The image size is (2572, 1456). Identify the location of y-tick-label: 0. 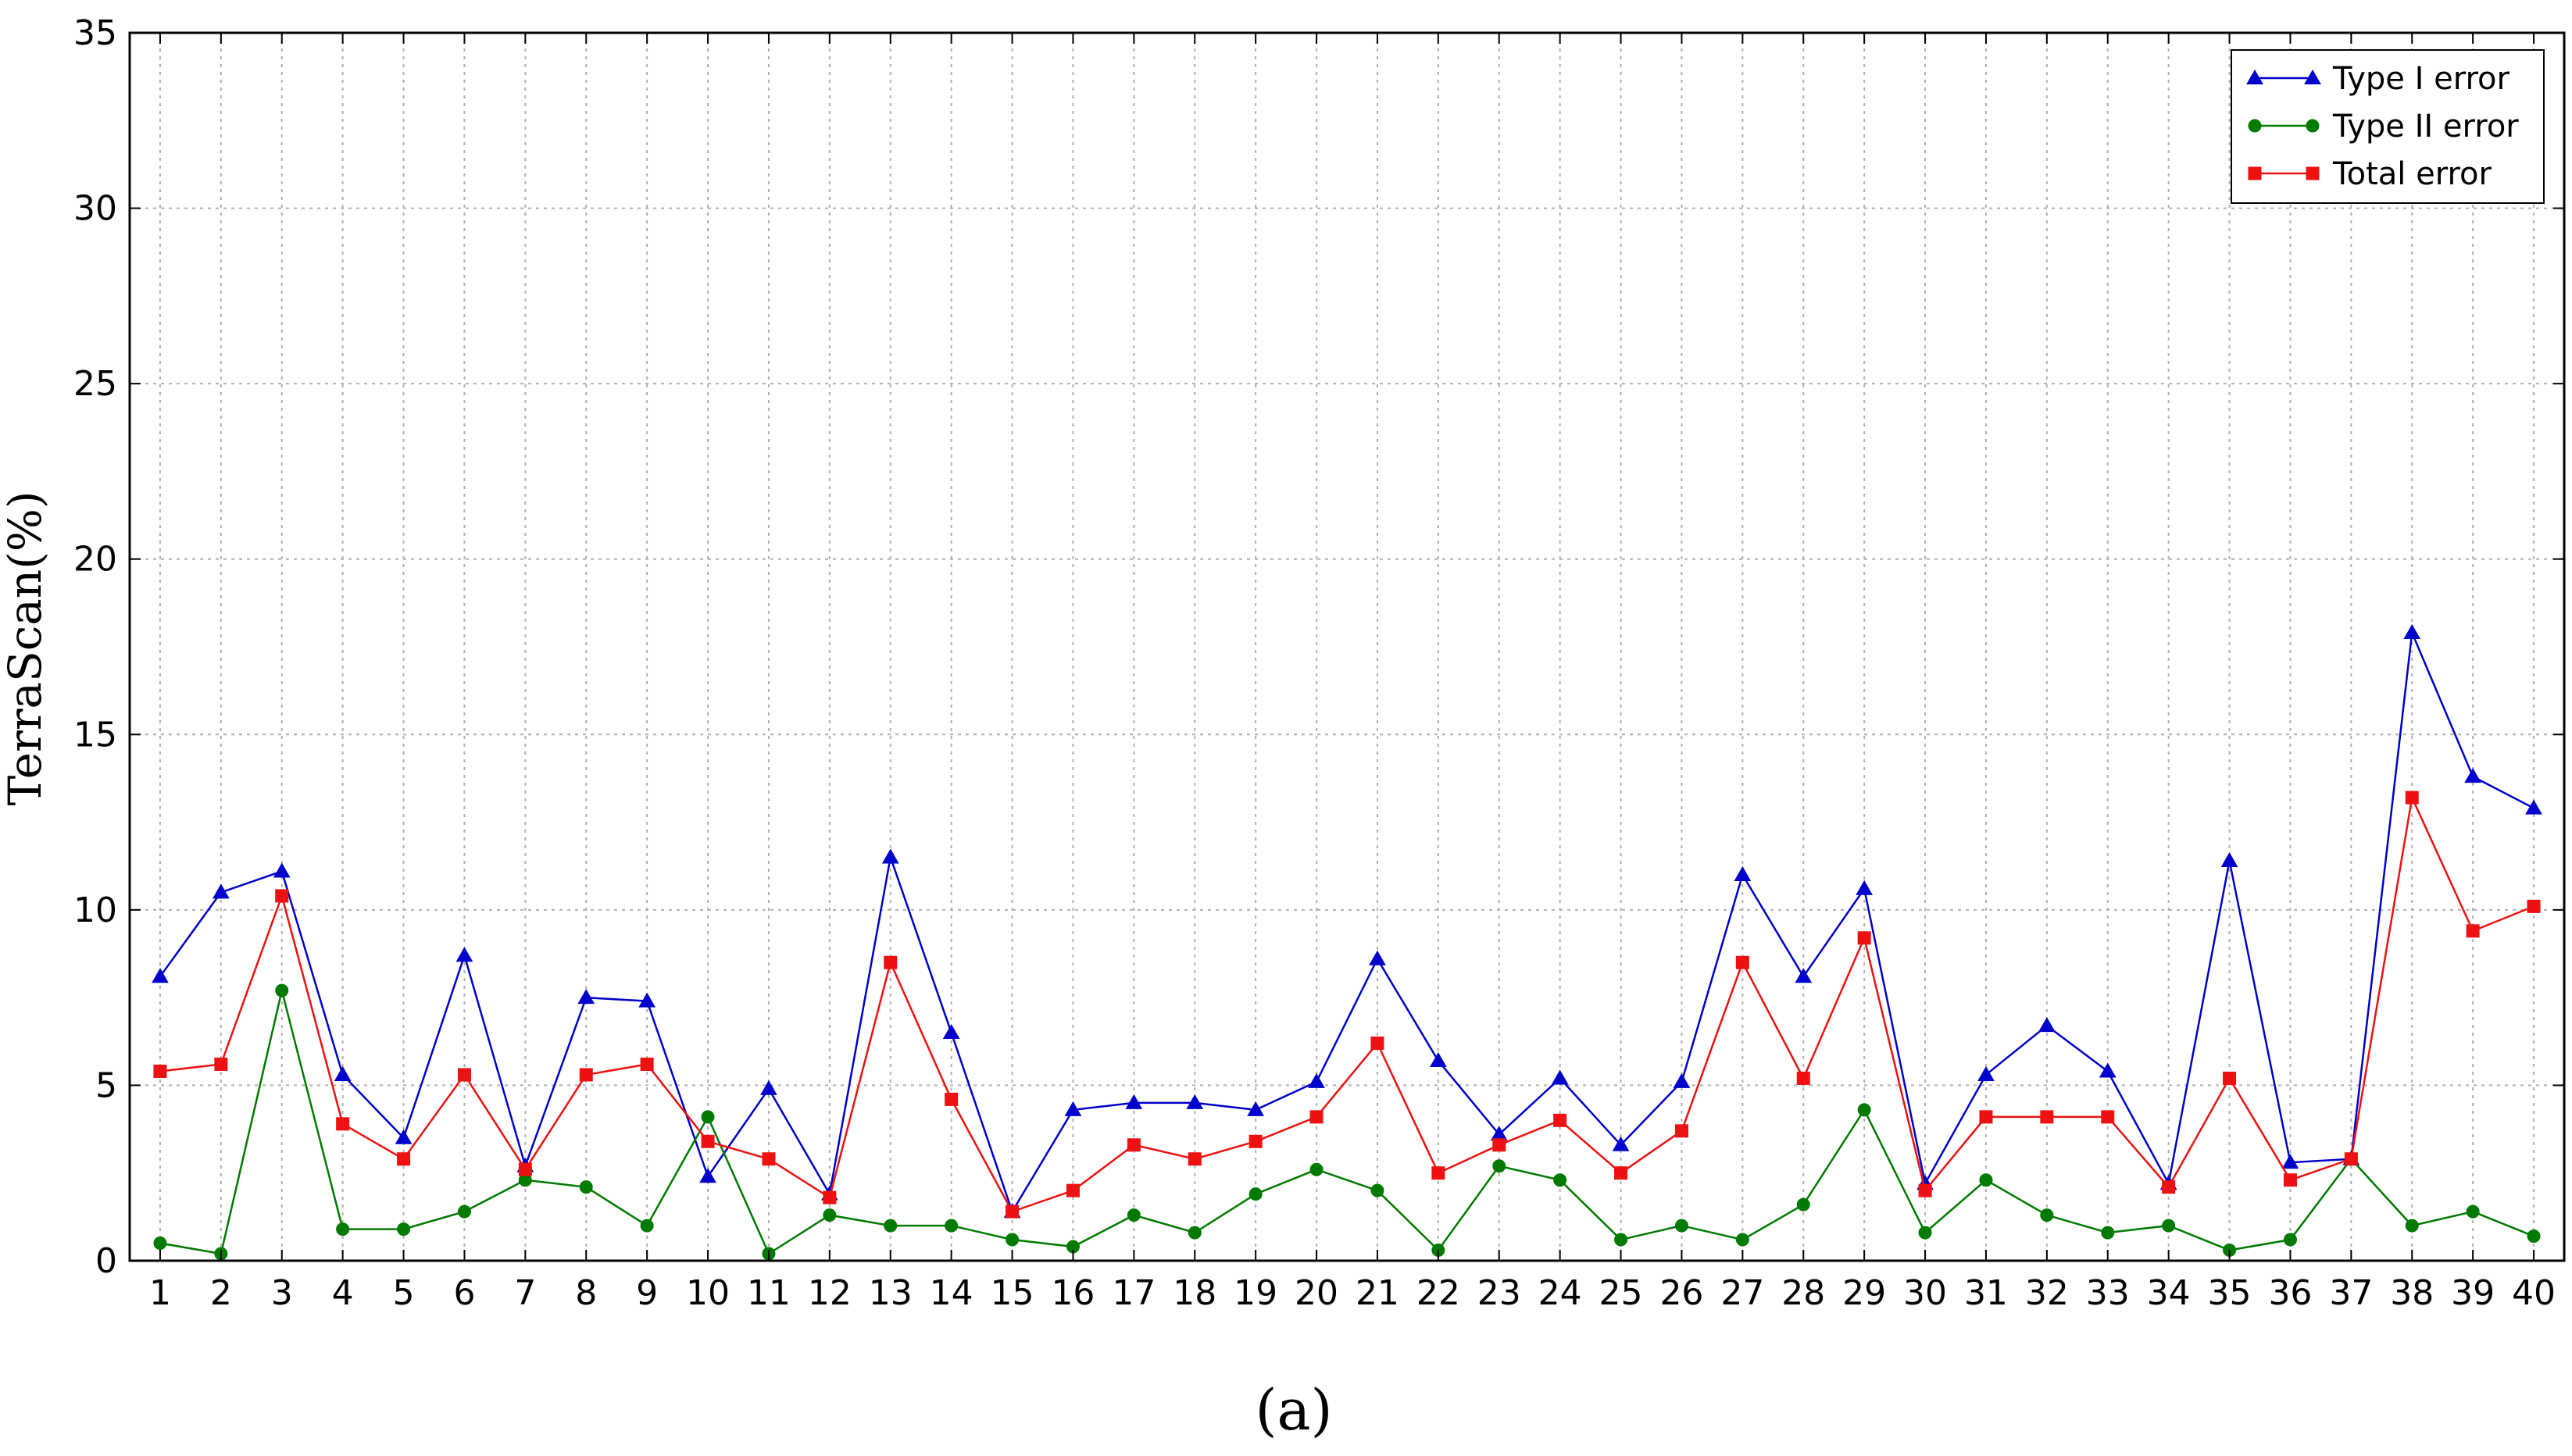
(106, 1261).